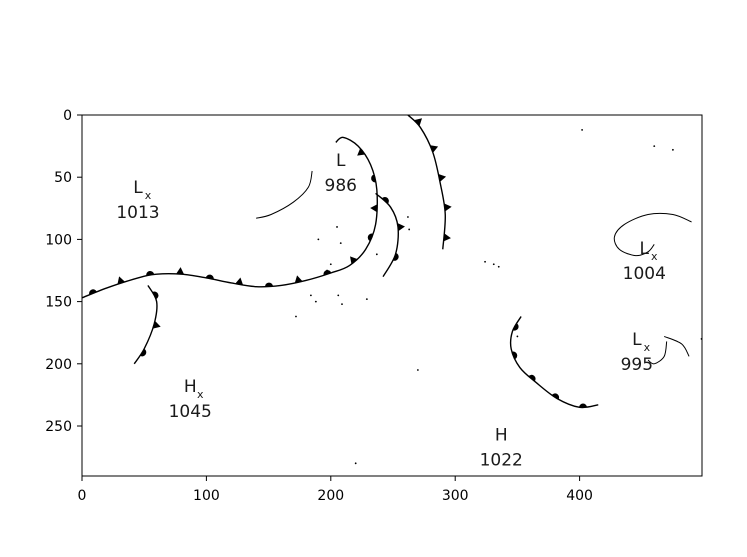  What do you see at coordinates (455, 496) in the screenshot?
I see `x-tick-label: 300` at bounding box center [455, 496].